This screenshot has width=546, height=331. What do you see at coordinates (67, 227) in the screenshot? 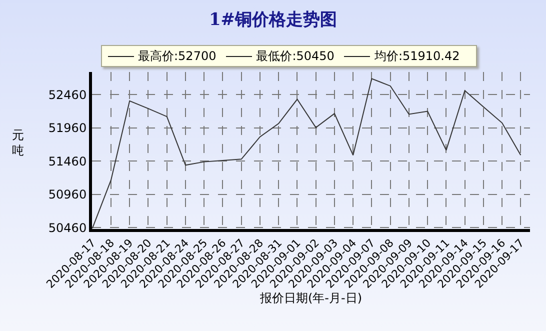
I see `y-tick-label: 50460` at bounding box center [67, 227].